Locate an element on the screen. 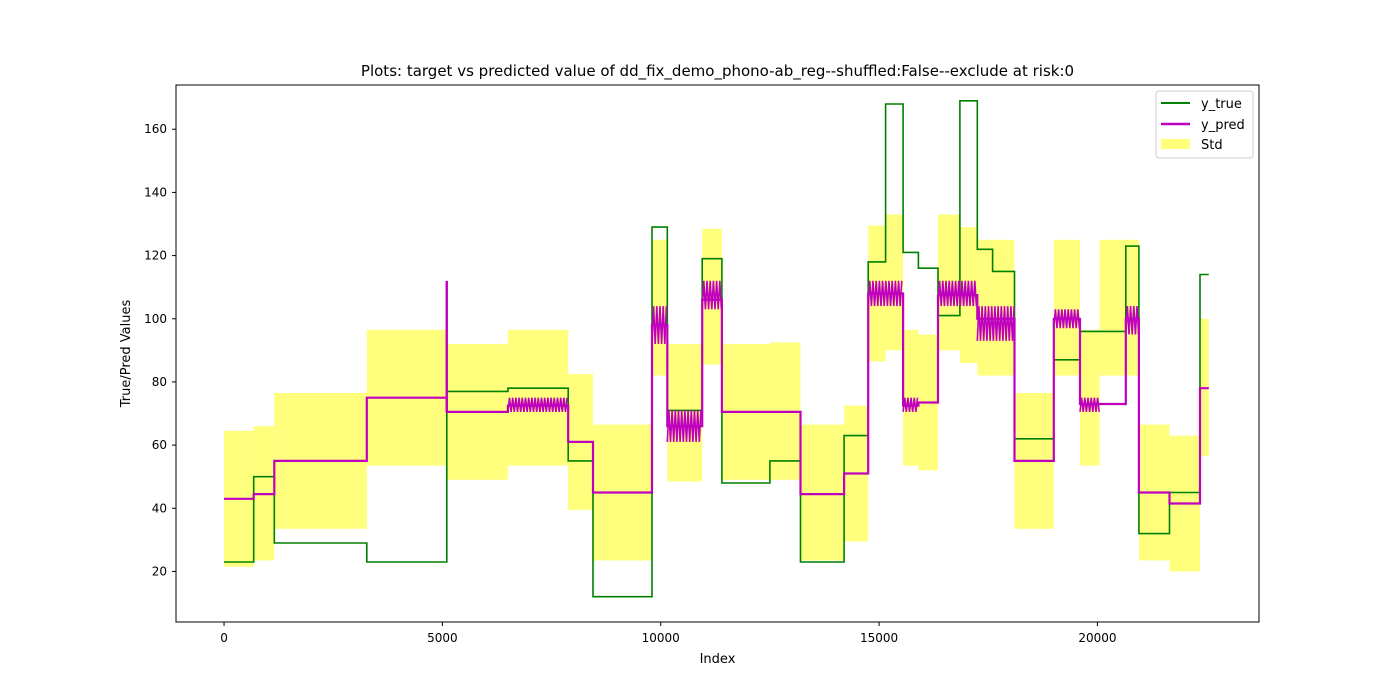 This screenshot has height=700, width=1400. legend: y_true y_pred Std is located at coordinates (1204, 124).